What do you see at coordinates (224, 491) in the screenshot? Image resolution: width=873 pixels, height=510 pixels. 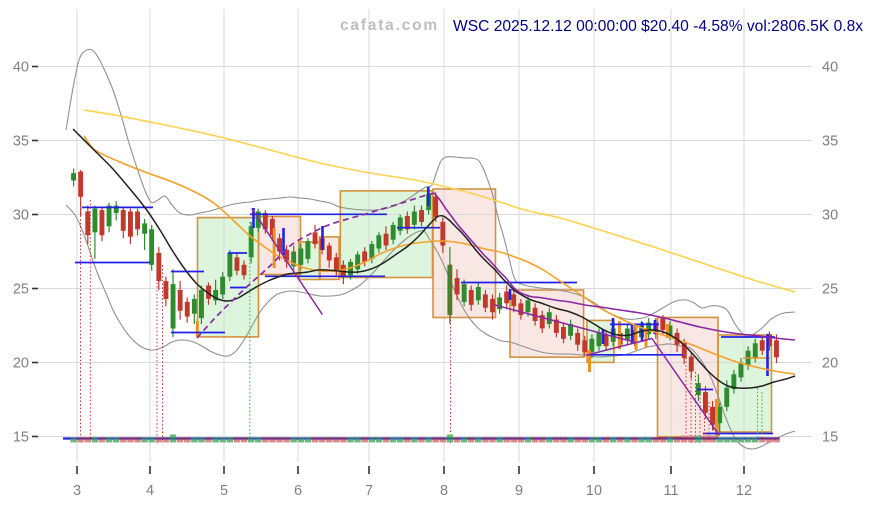 I see `svg-text: 5` at bounding box center [224, 491].